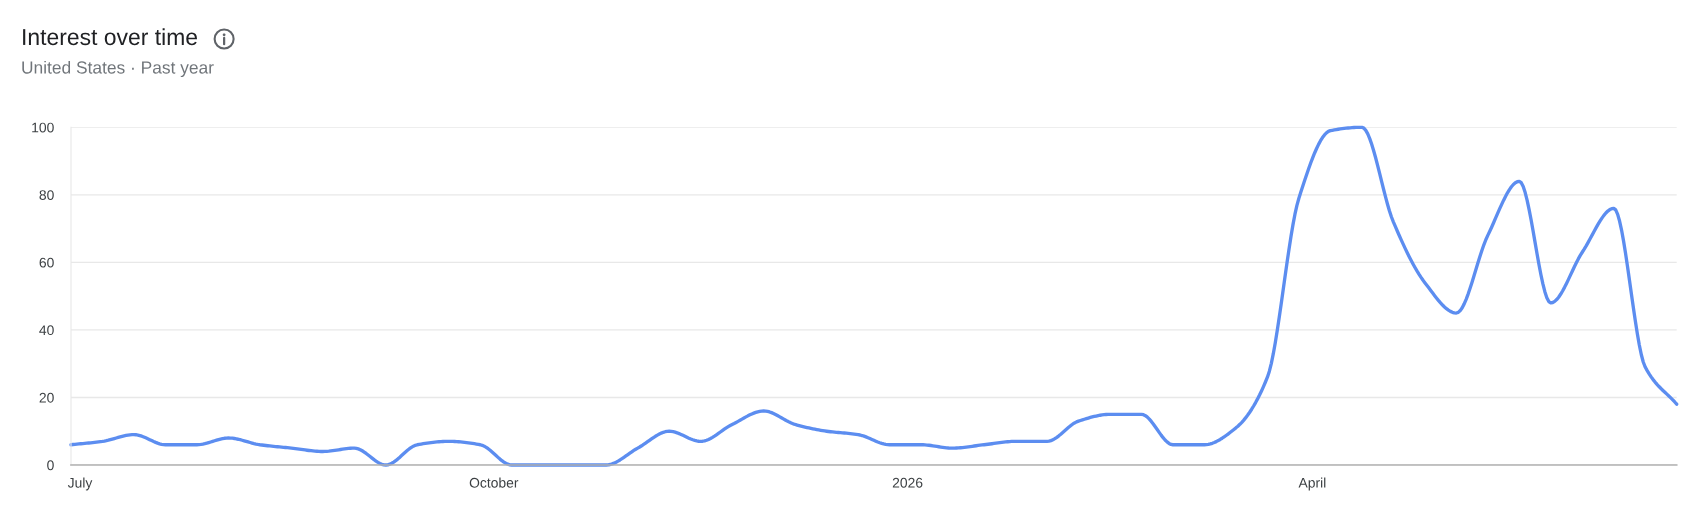 The width and height of the screenshot is (1706, 521). What do you see at coordinates (46, 195) in the screenshot?
I see `y-tick-label: 80` at bounding box center [46, 195].